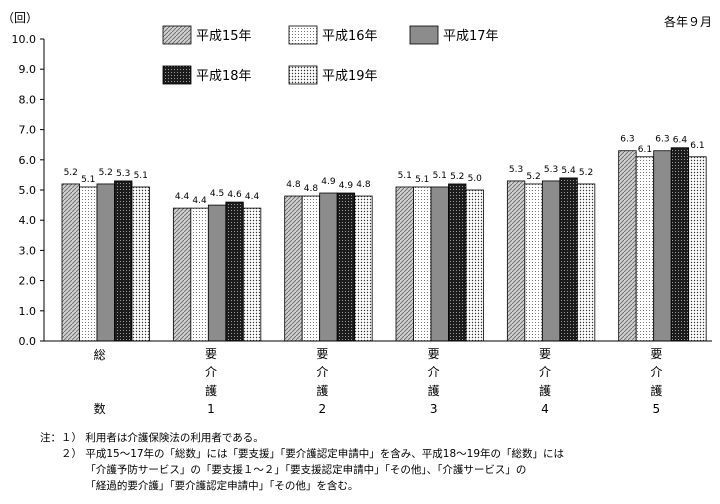 This screenshot has height=504, width=720. I want to click on data-label: 5.0, so click(475, 179).